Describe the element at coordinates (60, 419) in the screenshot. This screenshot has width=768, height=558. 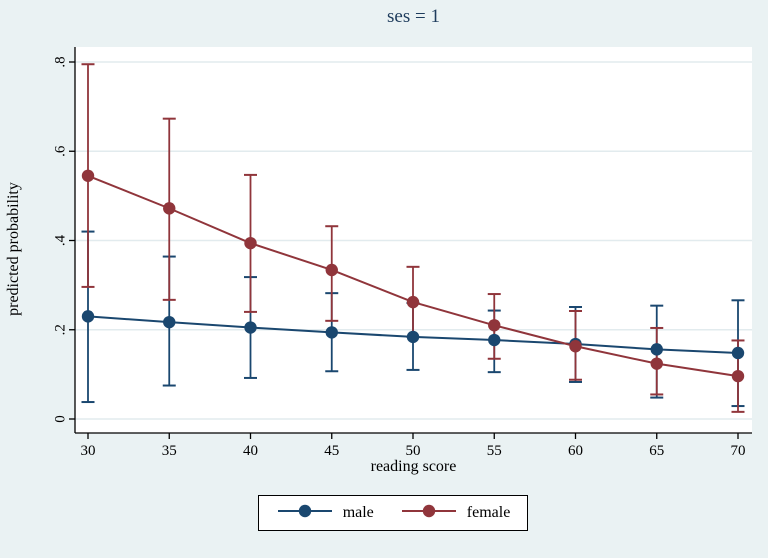
I see `y-tick-label: 0` at that location.